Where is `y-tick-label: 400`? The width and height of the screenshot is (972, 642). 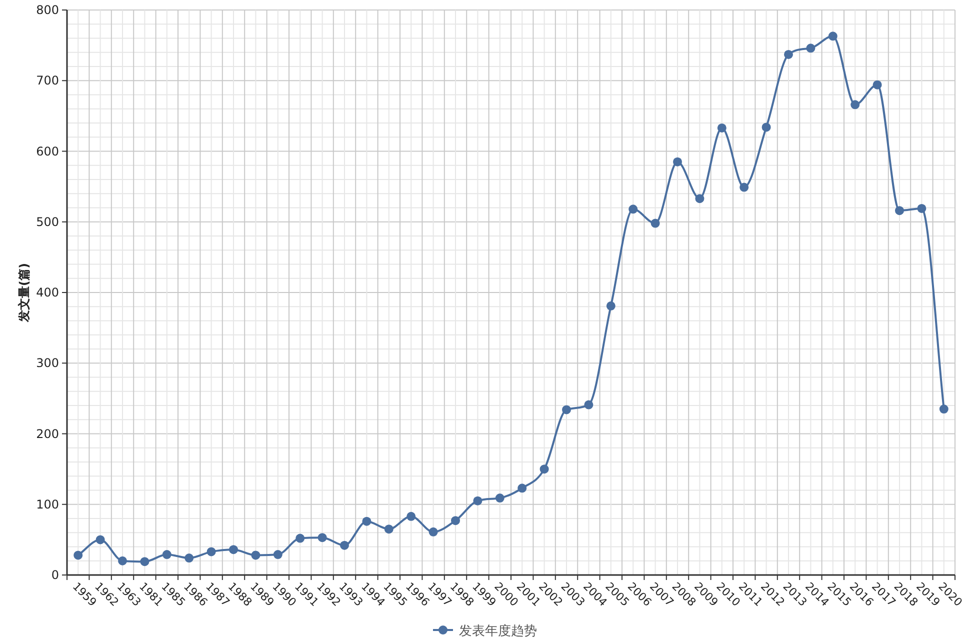 y-tick-label: 400 is located at coordinates (47, 293).